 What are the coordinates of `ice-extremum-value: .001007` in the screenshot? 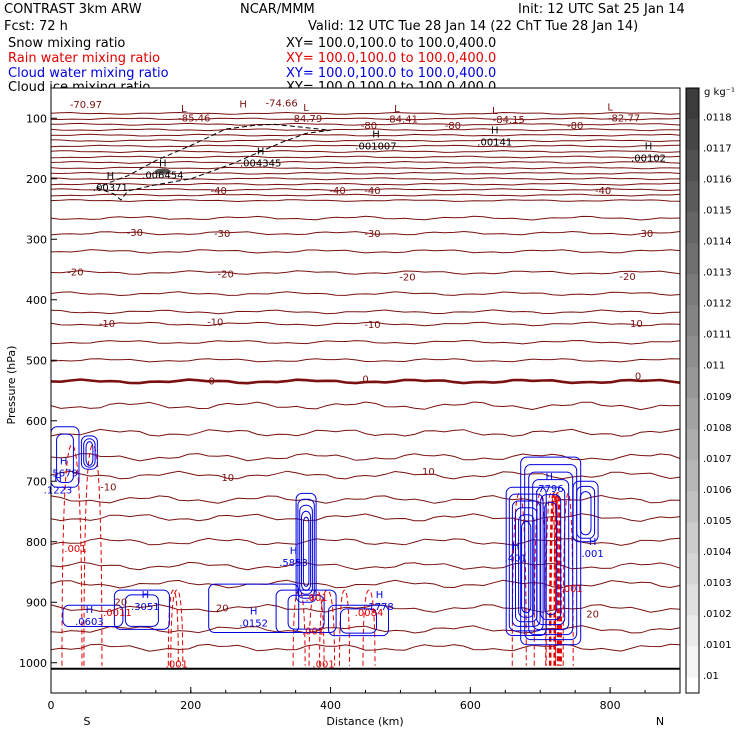 It's located at (375, 147).